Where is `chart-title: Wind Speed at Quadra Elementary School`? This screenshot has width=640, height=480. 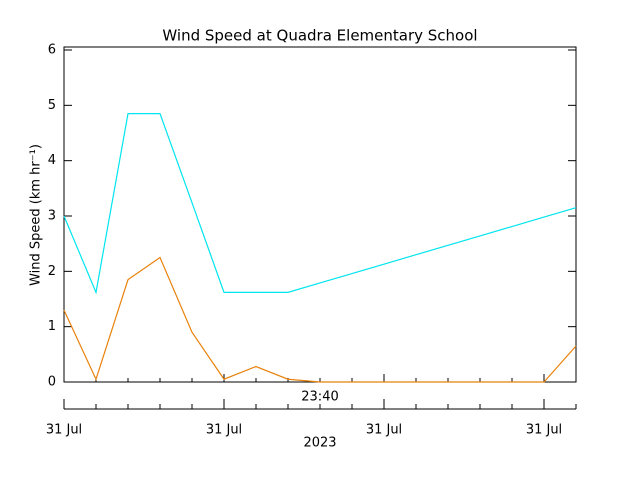 chart-title: Wind Speed at Quadra Elementary School is located at coordinates (319, 36).